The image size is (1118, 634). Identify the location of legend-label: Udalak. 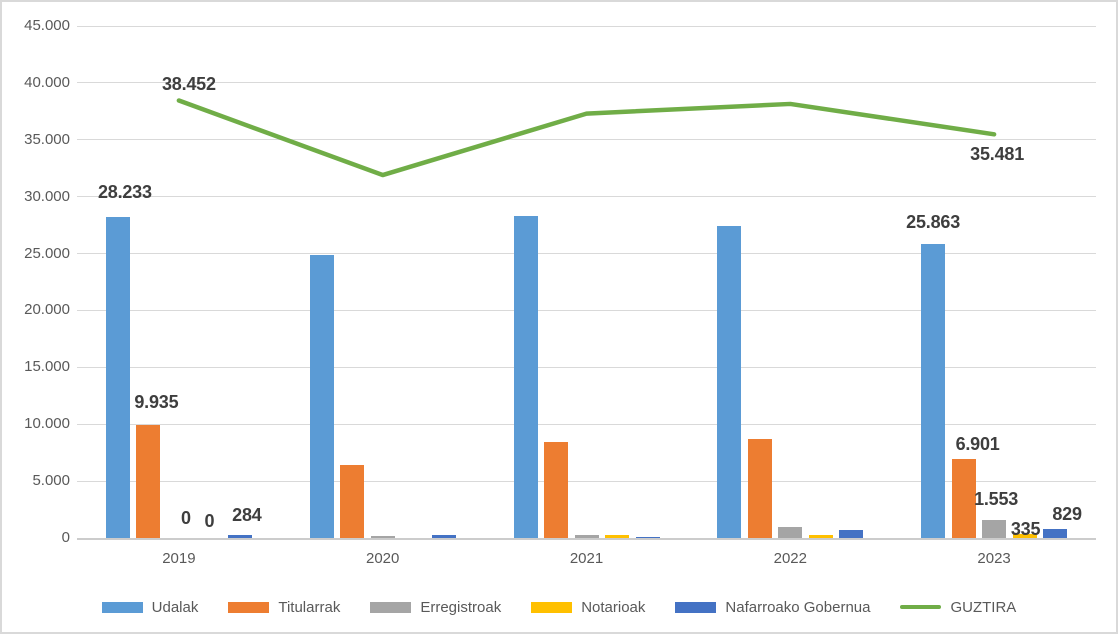
(175, 607).